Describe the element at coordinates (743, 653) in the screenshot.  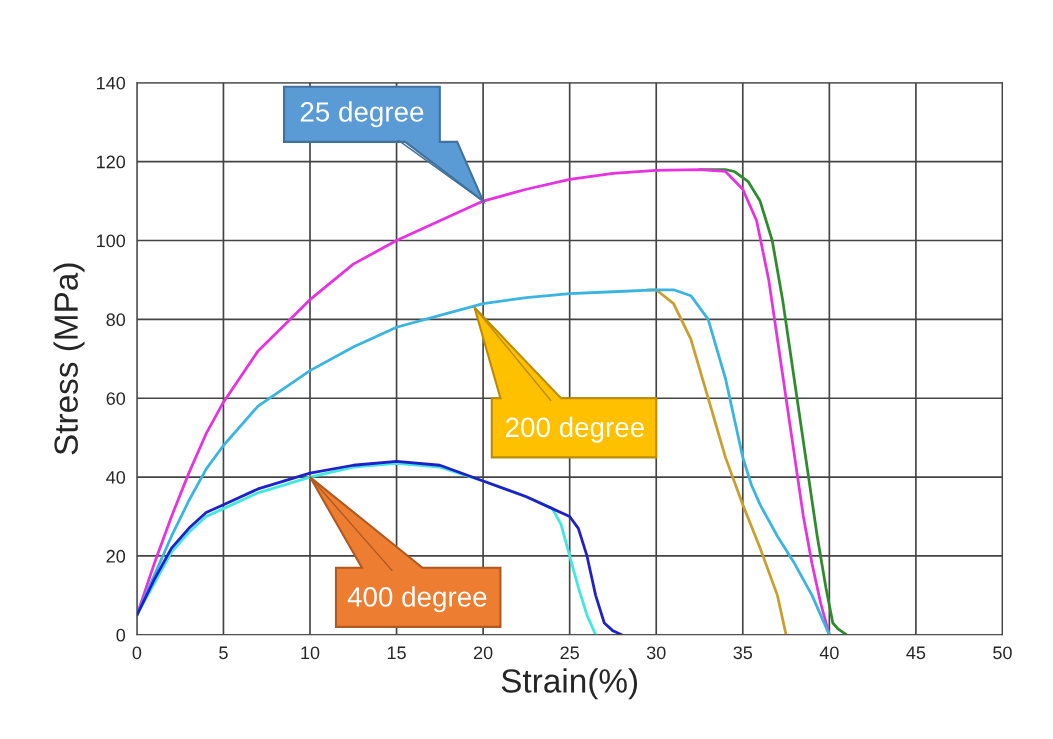
I see `x-tick-label: 35` at that location.